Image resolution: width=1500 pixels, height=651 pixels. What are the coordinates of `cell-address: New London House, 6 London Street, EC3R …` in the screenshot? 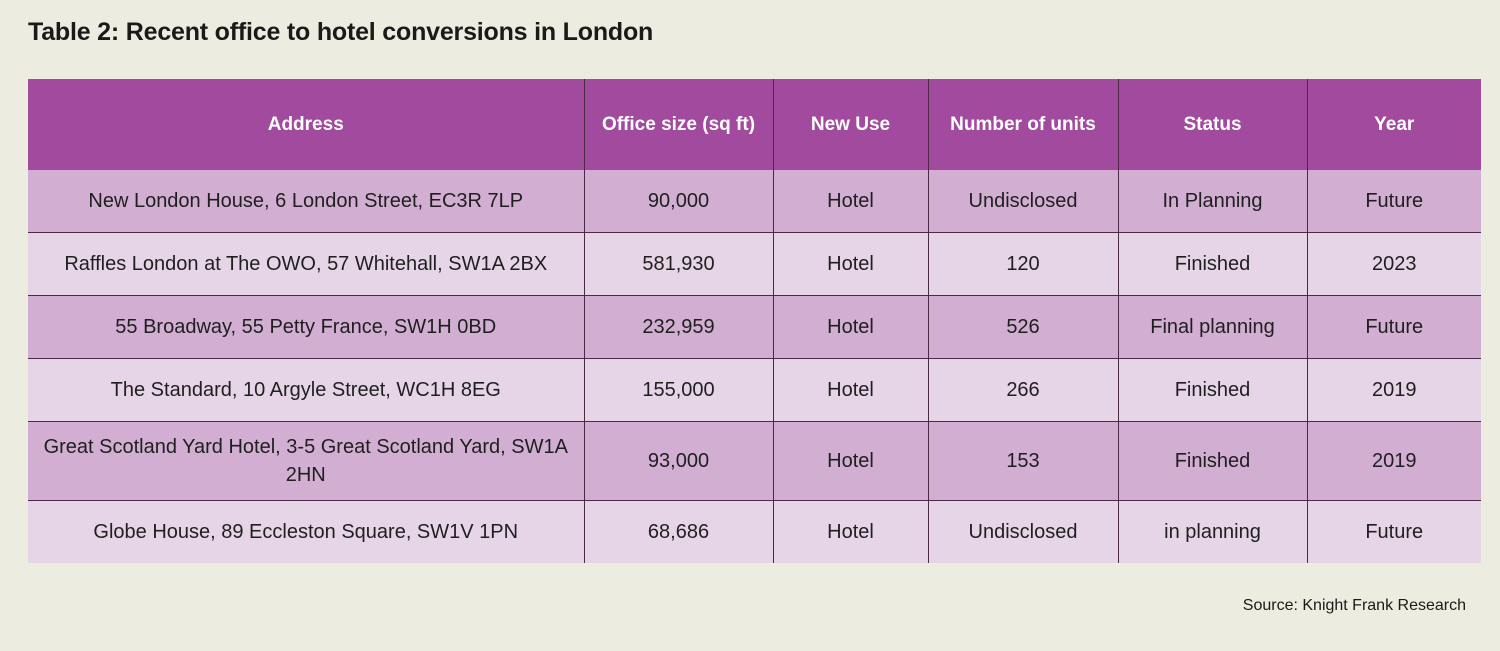 It's located at (306, 201).